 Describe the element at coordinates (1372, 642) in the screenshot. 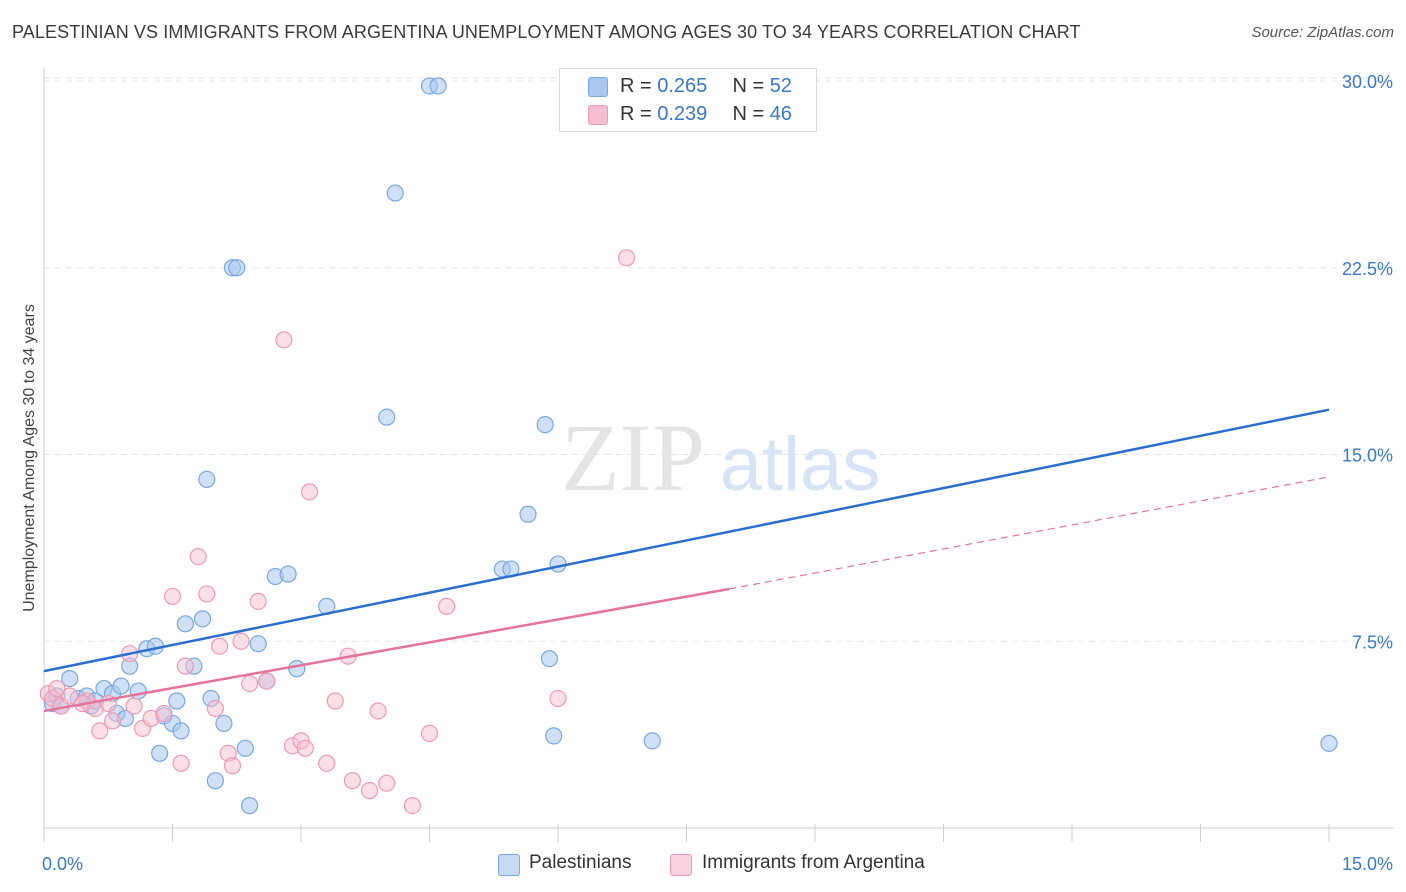

I see `y-tick-label: 7.5%` at that location.